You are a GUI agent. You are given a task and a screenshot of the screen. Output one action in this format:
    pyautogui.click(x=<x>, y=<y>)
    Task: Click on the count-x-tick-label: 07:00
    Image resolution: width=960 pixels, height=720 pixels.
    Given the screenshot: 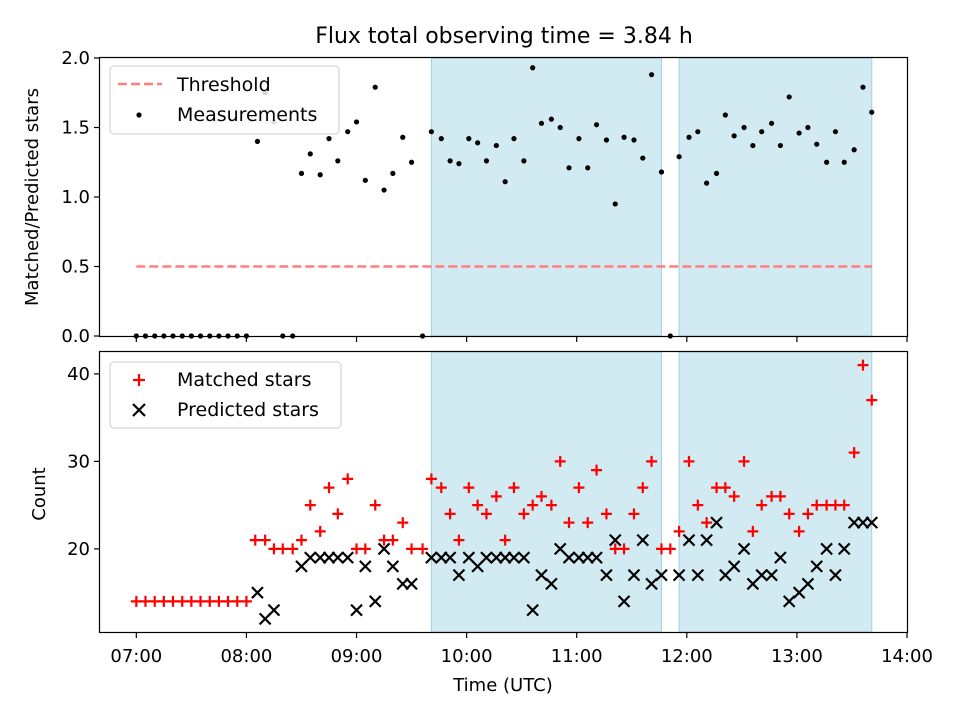 What is the action you would take?
    pyautogui.click(x=136, y=656)
    